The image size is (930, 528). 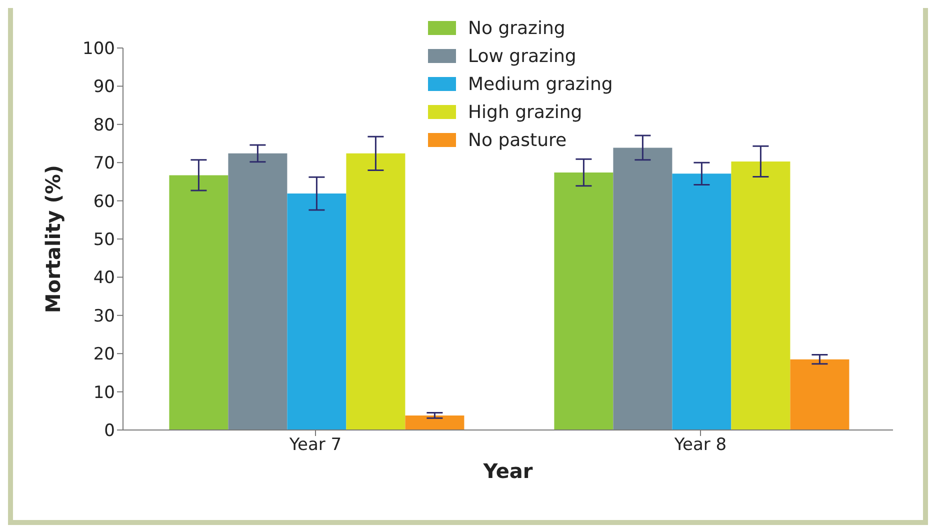 What do you see at coordinates (98, 49) in the screenshot?
I see `y-tick-label: 100` at bounding box center [98, 49].